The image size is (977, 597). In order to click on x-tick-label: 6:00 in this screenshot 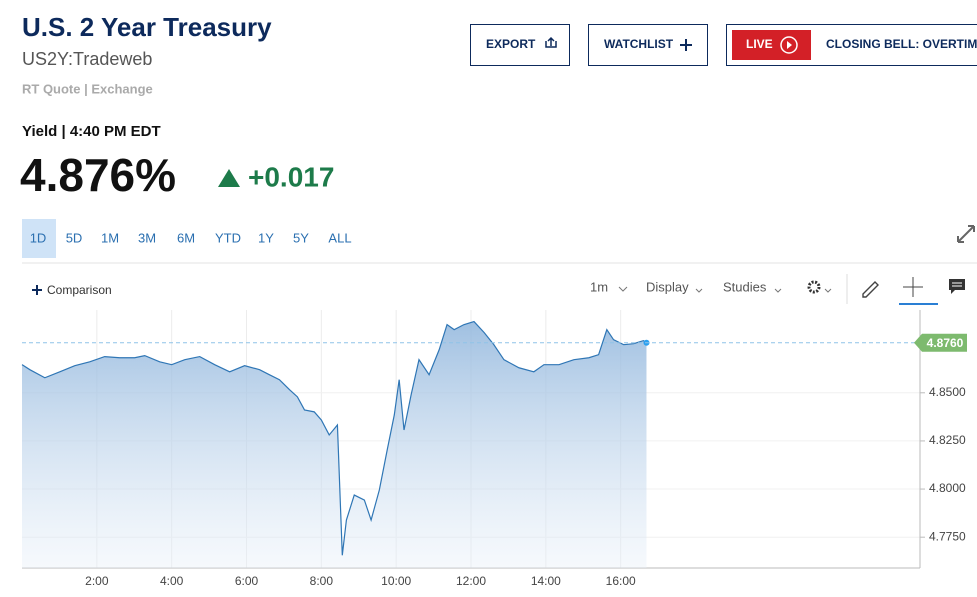, I will do `click(247, 581)`.